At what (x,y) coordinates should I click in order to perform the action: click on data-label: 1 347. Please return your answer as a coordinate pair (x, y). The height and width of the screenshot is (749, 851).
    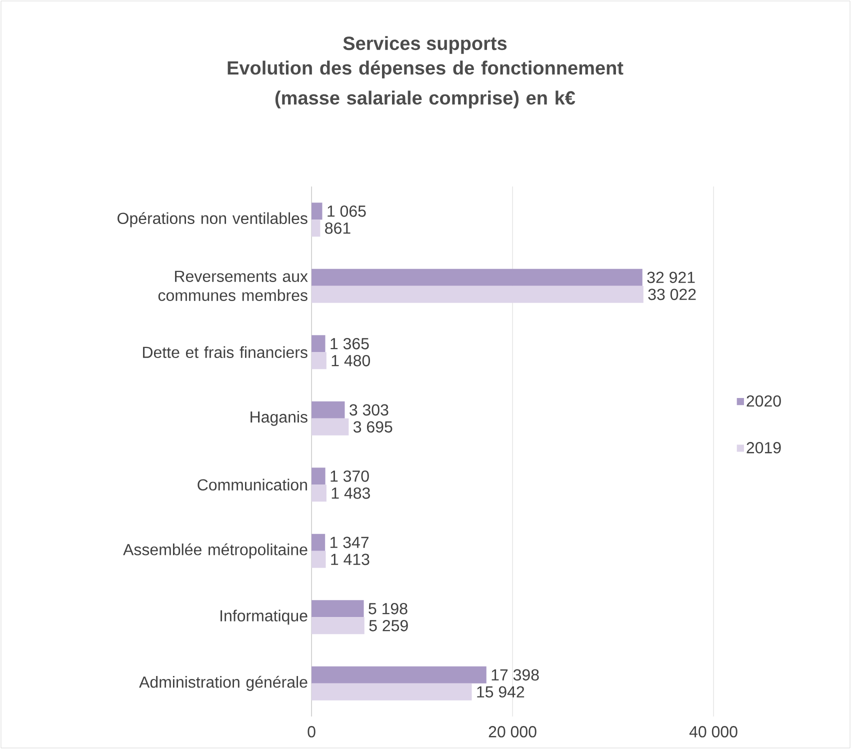
    Looking at the image, I should click on (349, 542).